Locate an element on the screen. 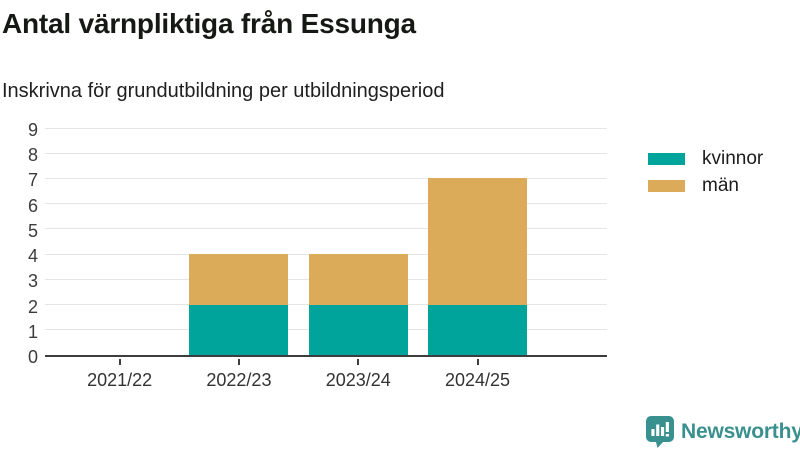 The height and width of the screenshot is (450, 800). bar-2024-25-män is located at coordinates (478, 241).